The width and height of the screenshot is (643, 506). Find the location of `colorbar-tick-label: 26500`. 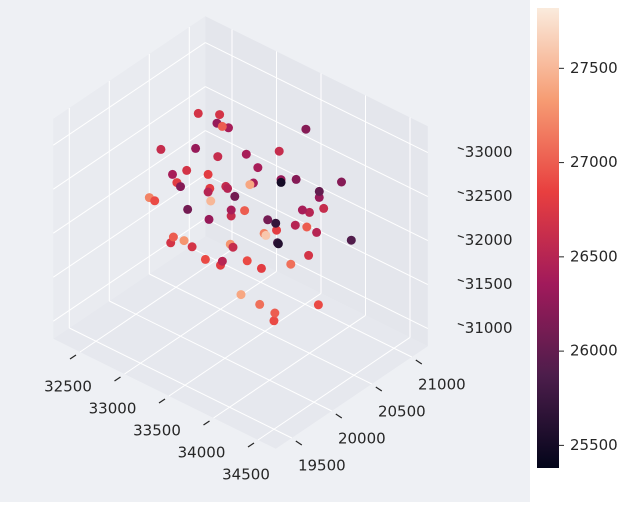

colorbar-tick-label: 26500 is located at coordinates (594, 256).